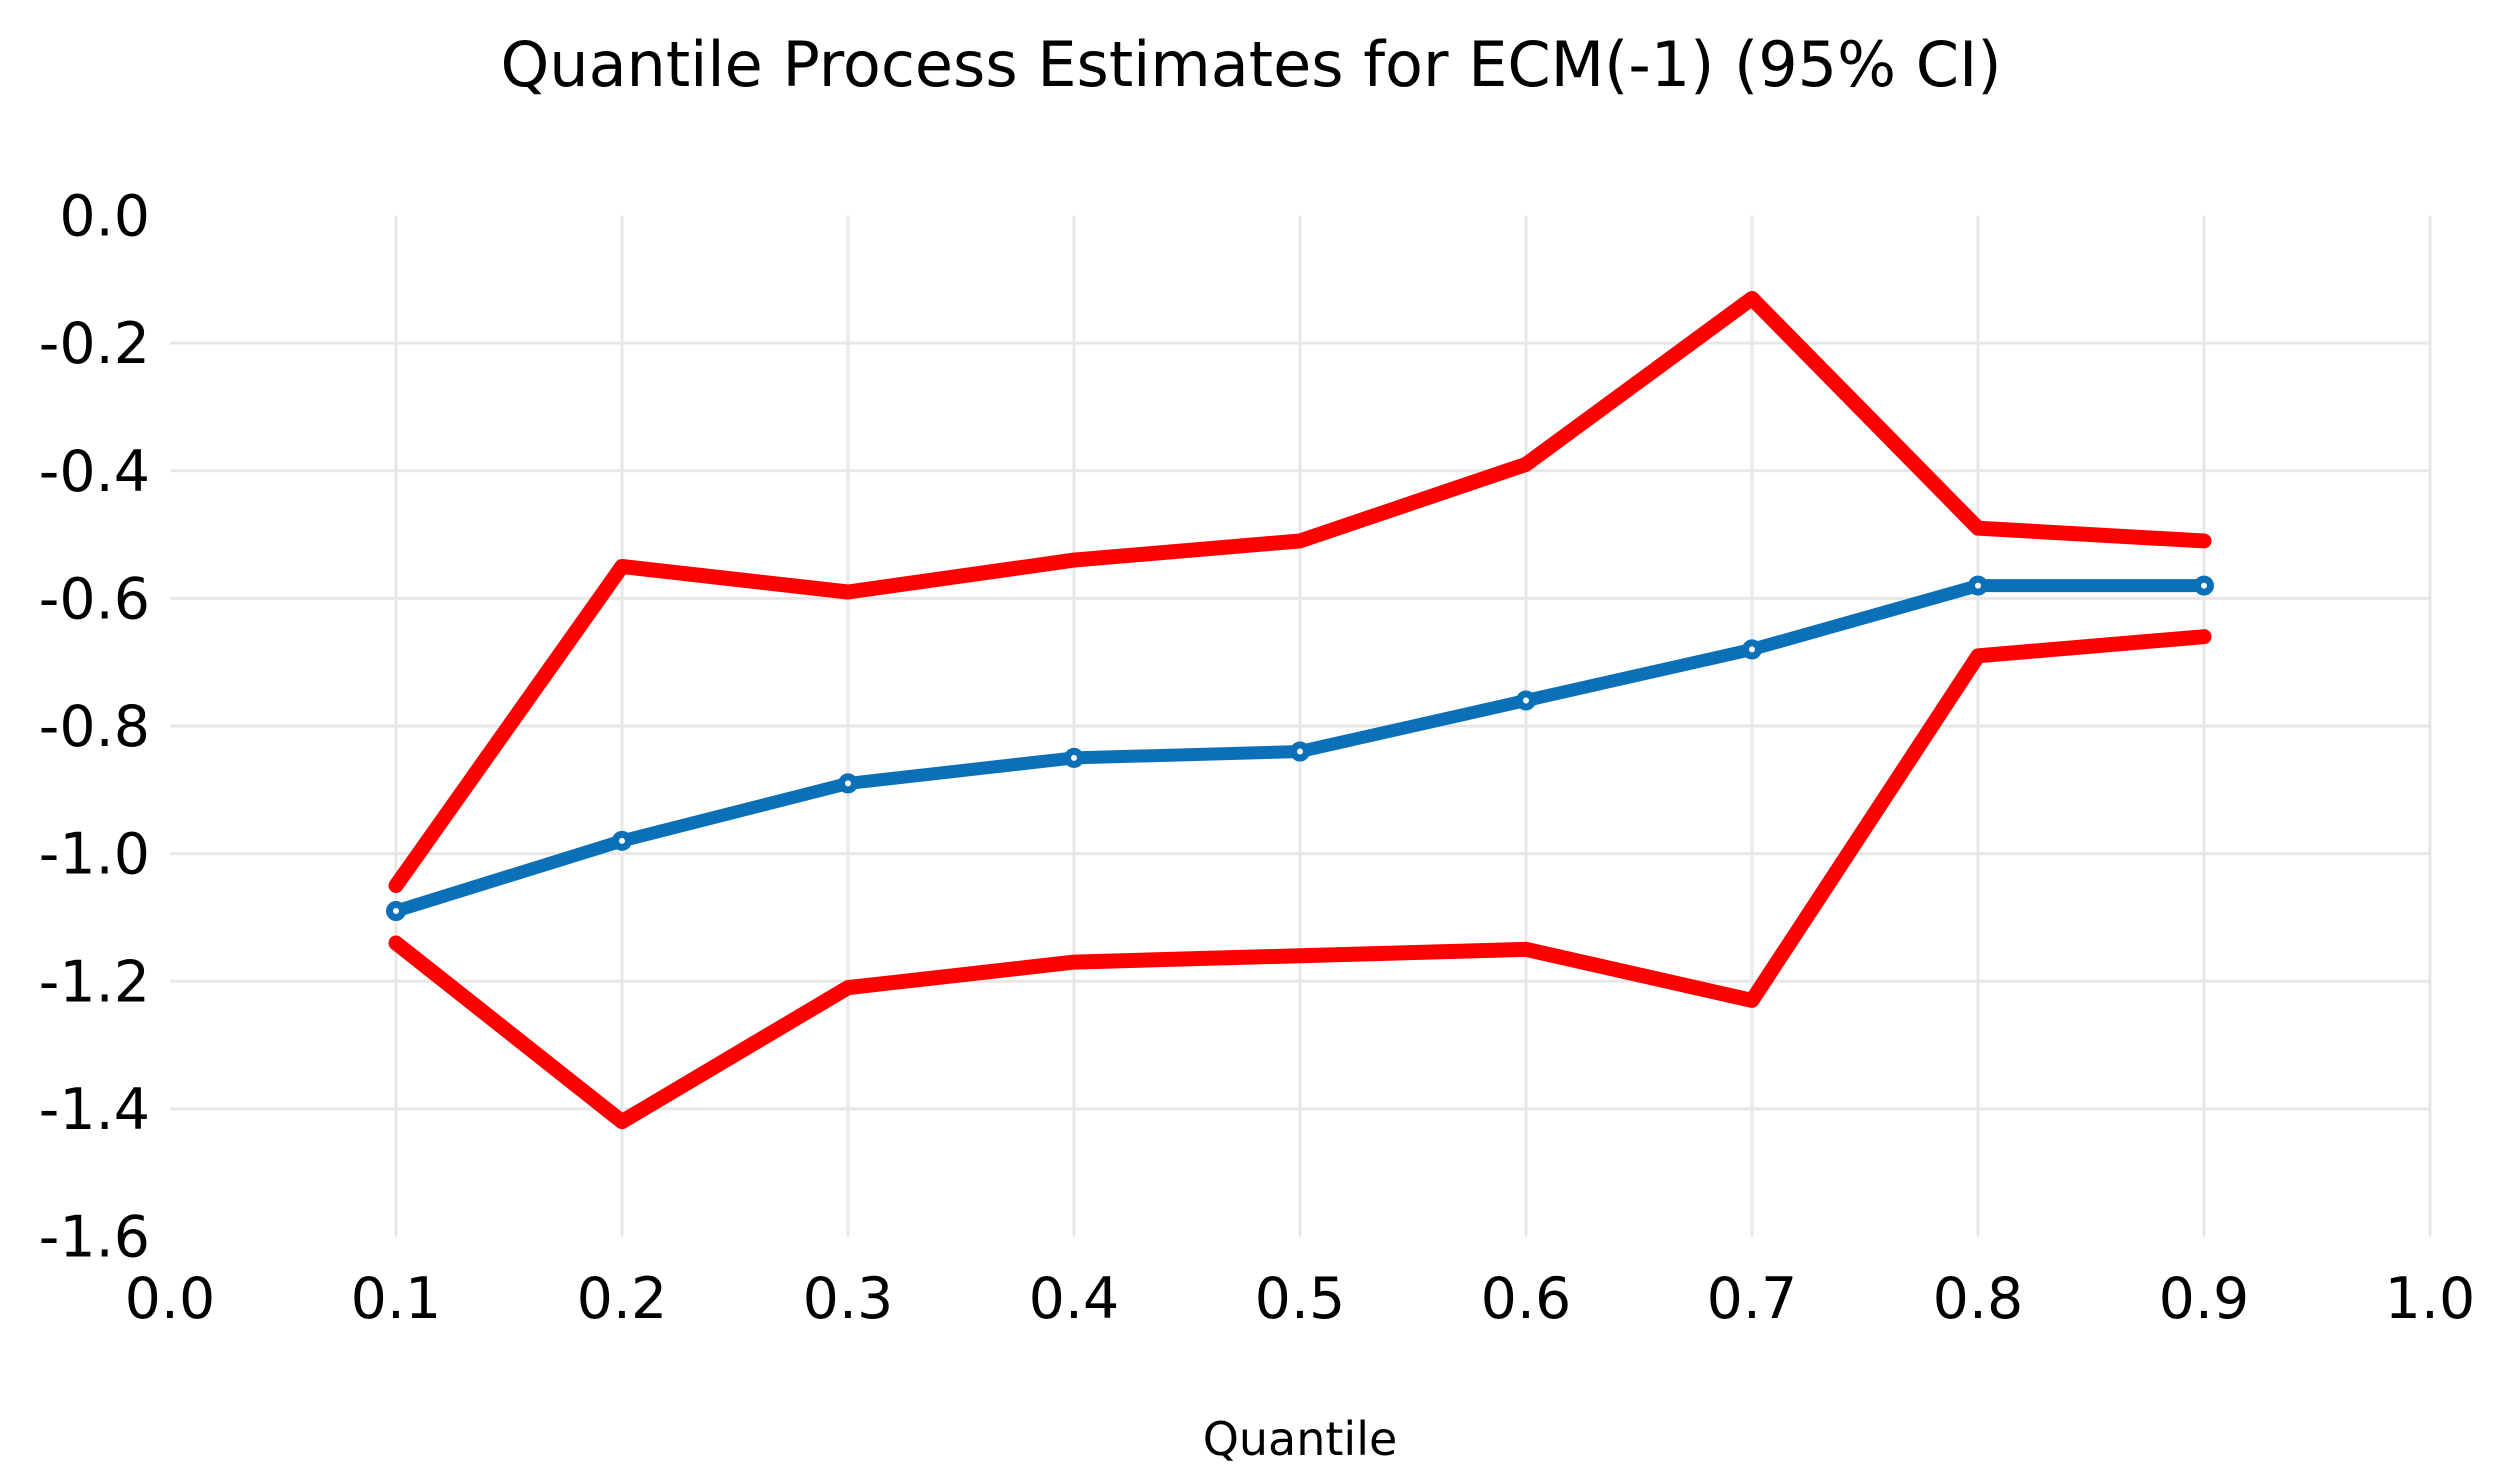 The height and width of the screenshot is (1482, 2502). I want to click on x-tick-label: 0.2, so click(622, 1299).